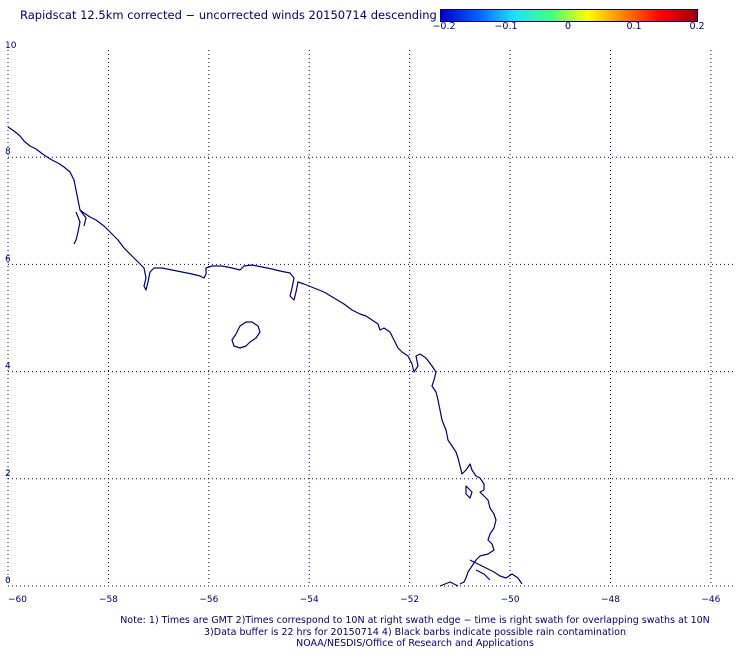  What do you see at coordinates (8, 367) in the screenshot?
I see `latitude-tick-label: 4` at bounding box center [8, 367].